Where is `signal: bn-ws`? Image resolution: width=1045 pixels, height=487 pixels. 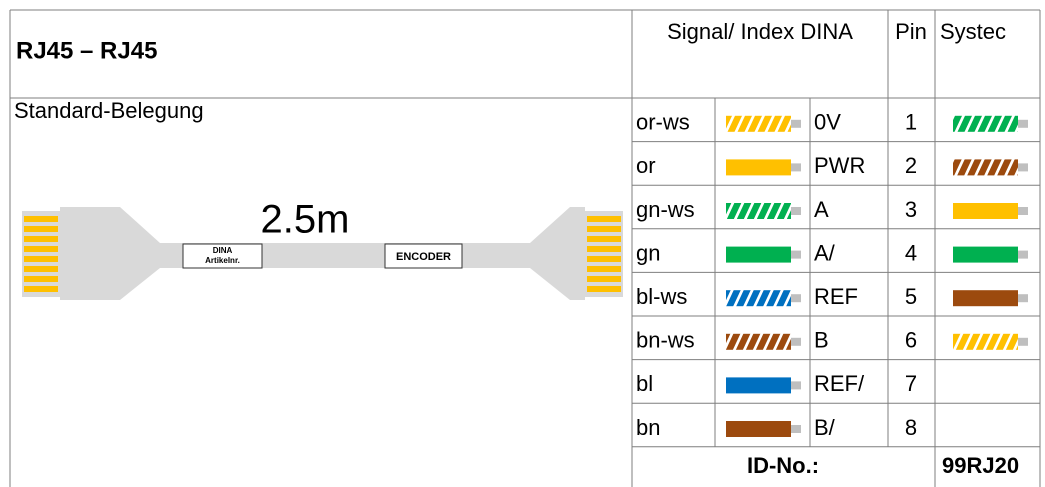
signal: bn-ws is located at coordinates (665, 340).